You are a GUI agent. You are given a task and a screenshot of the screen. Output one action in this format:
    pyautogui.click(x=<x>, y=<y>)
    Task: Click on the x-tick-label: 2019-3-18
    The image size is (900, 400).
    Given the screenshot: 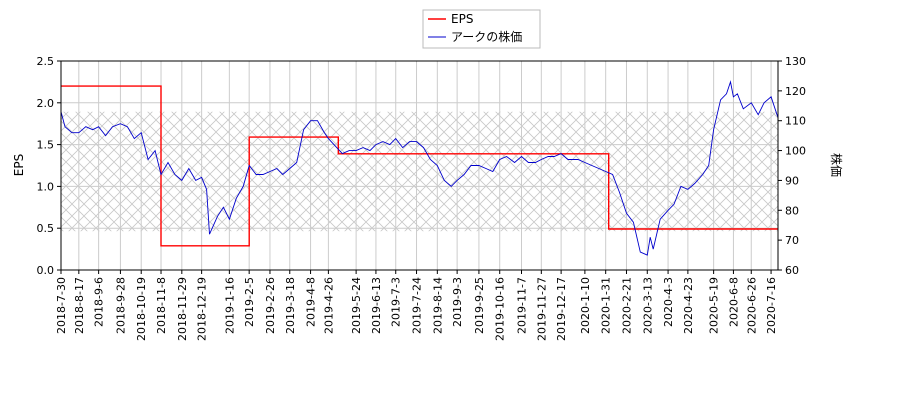 What is the action you would take?
    pyautogui.click(x=290, y=305)
    